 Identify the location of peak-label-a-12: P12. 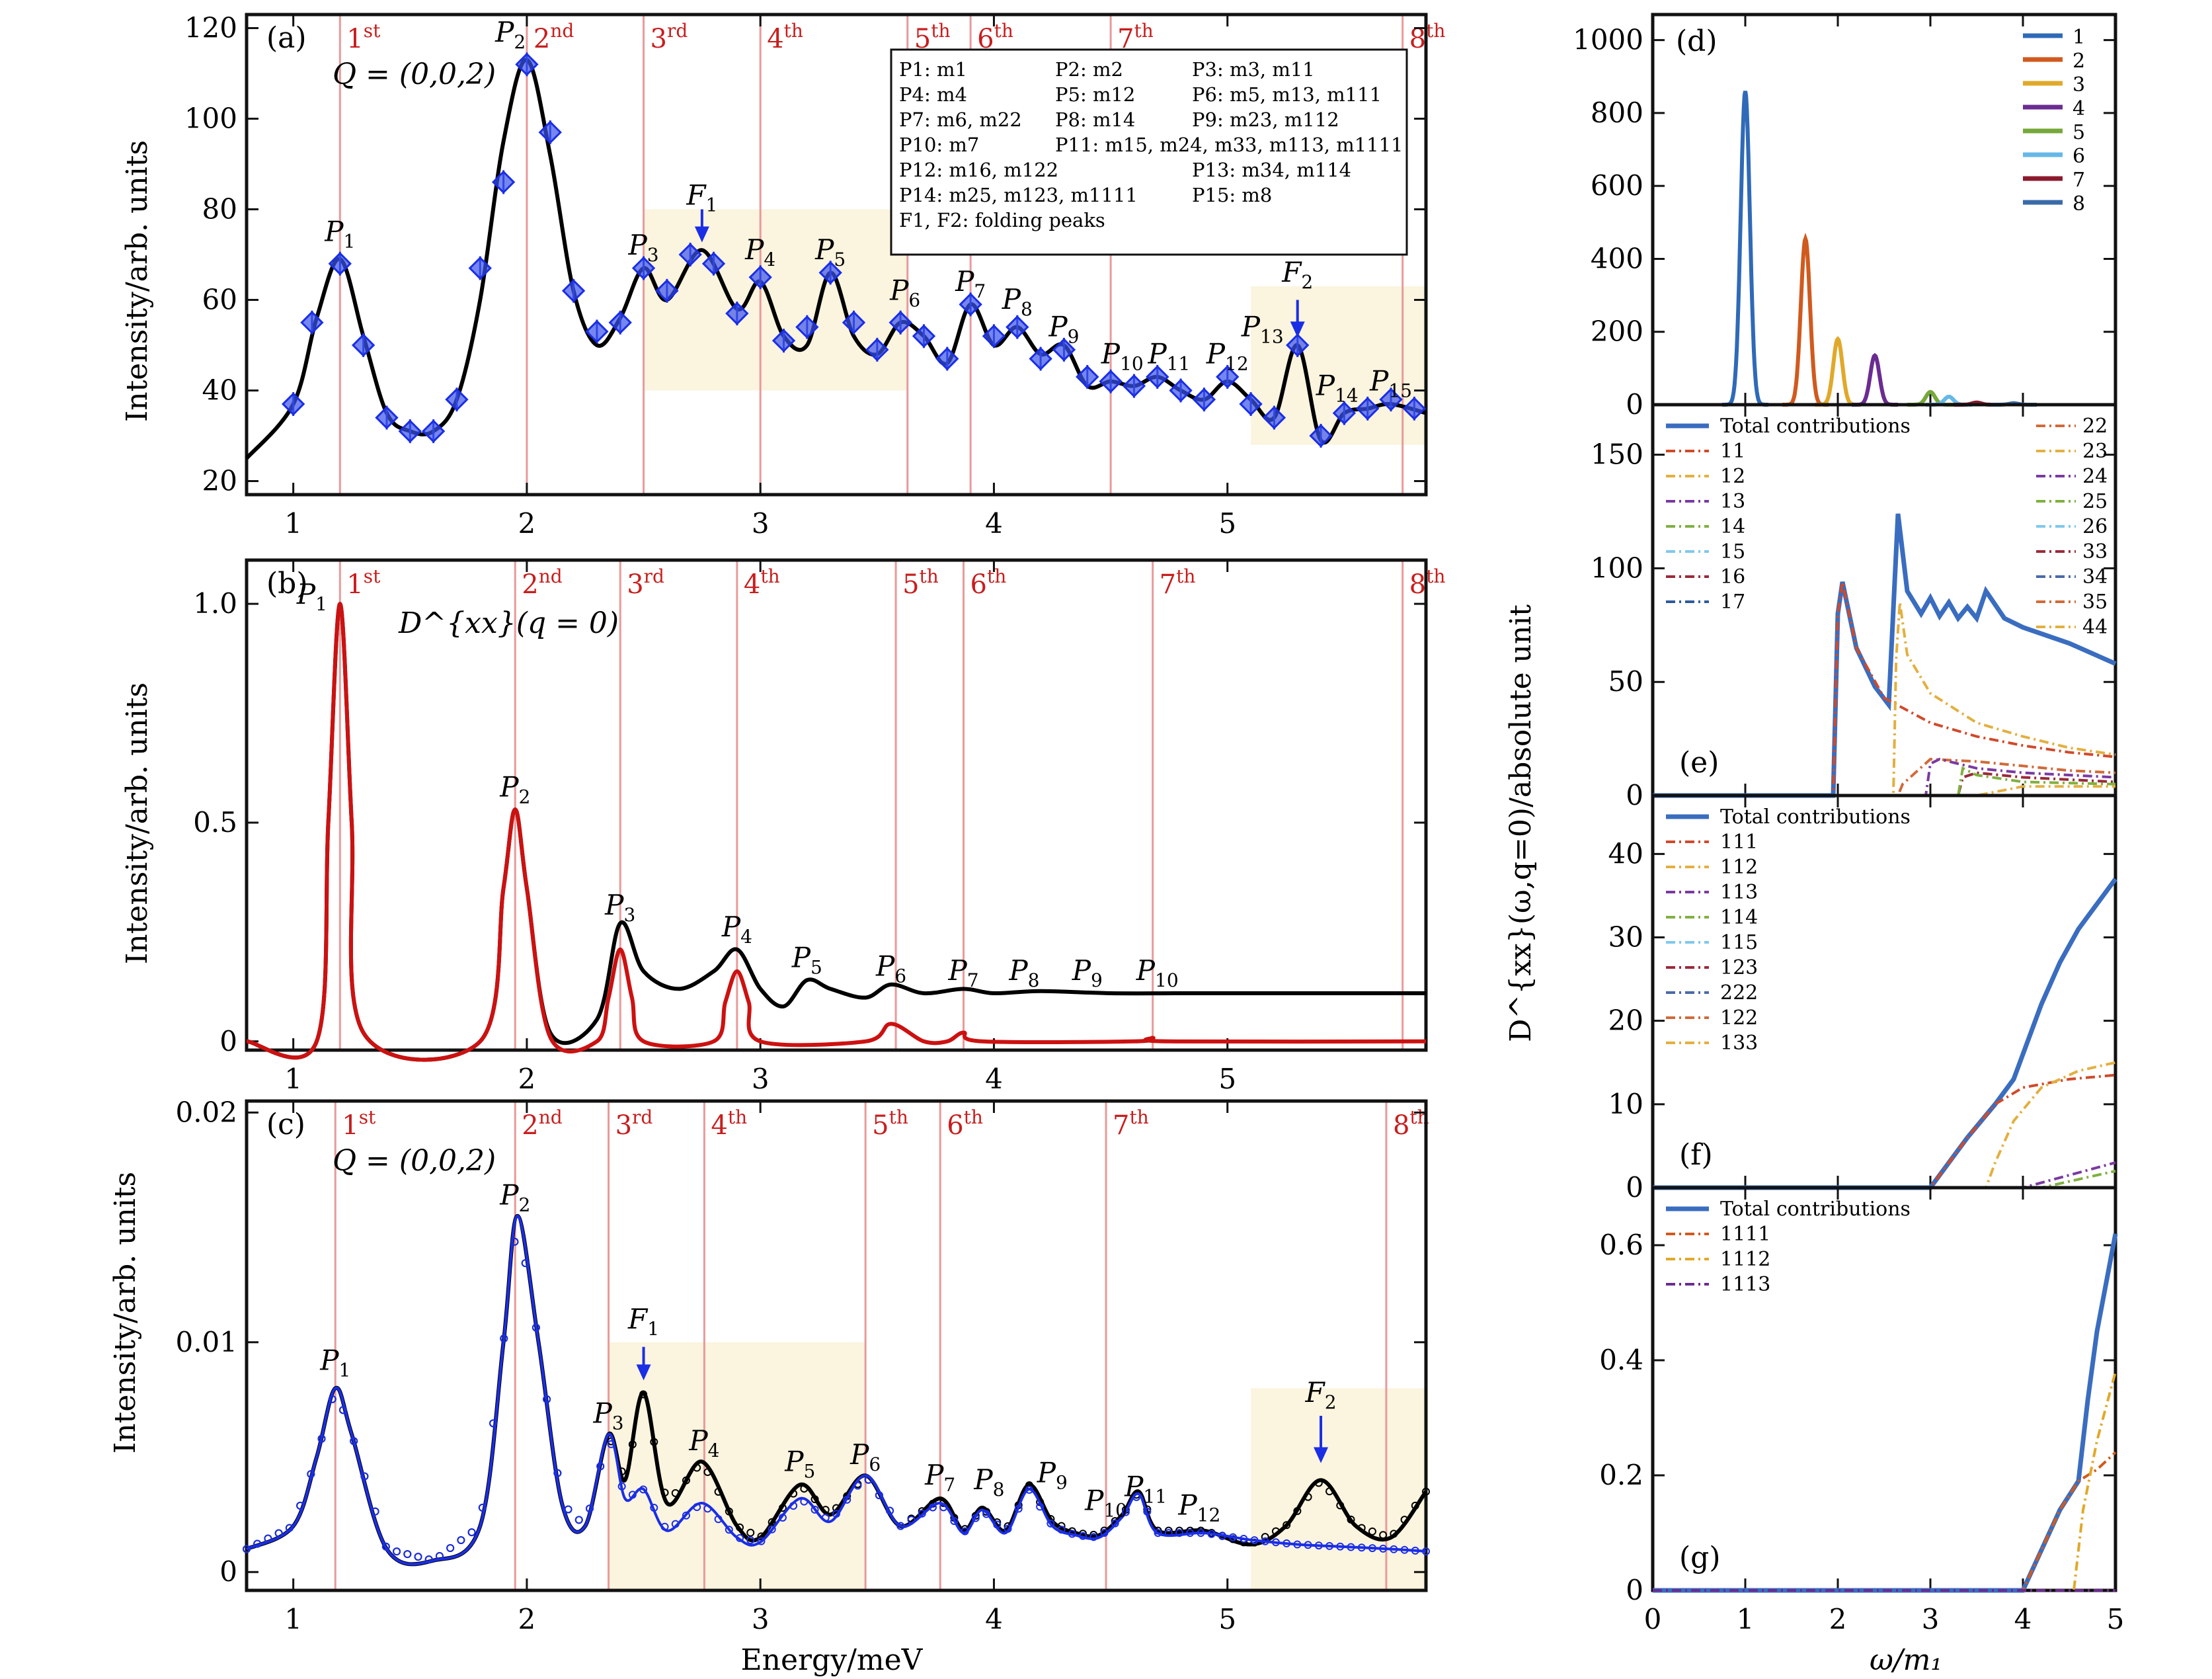
(1227, 355).